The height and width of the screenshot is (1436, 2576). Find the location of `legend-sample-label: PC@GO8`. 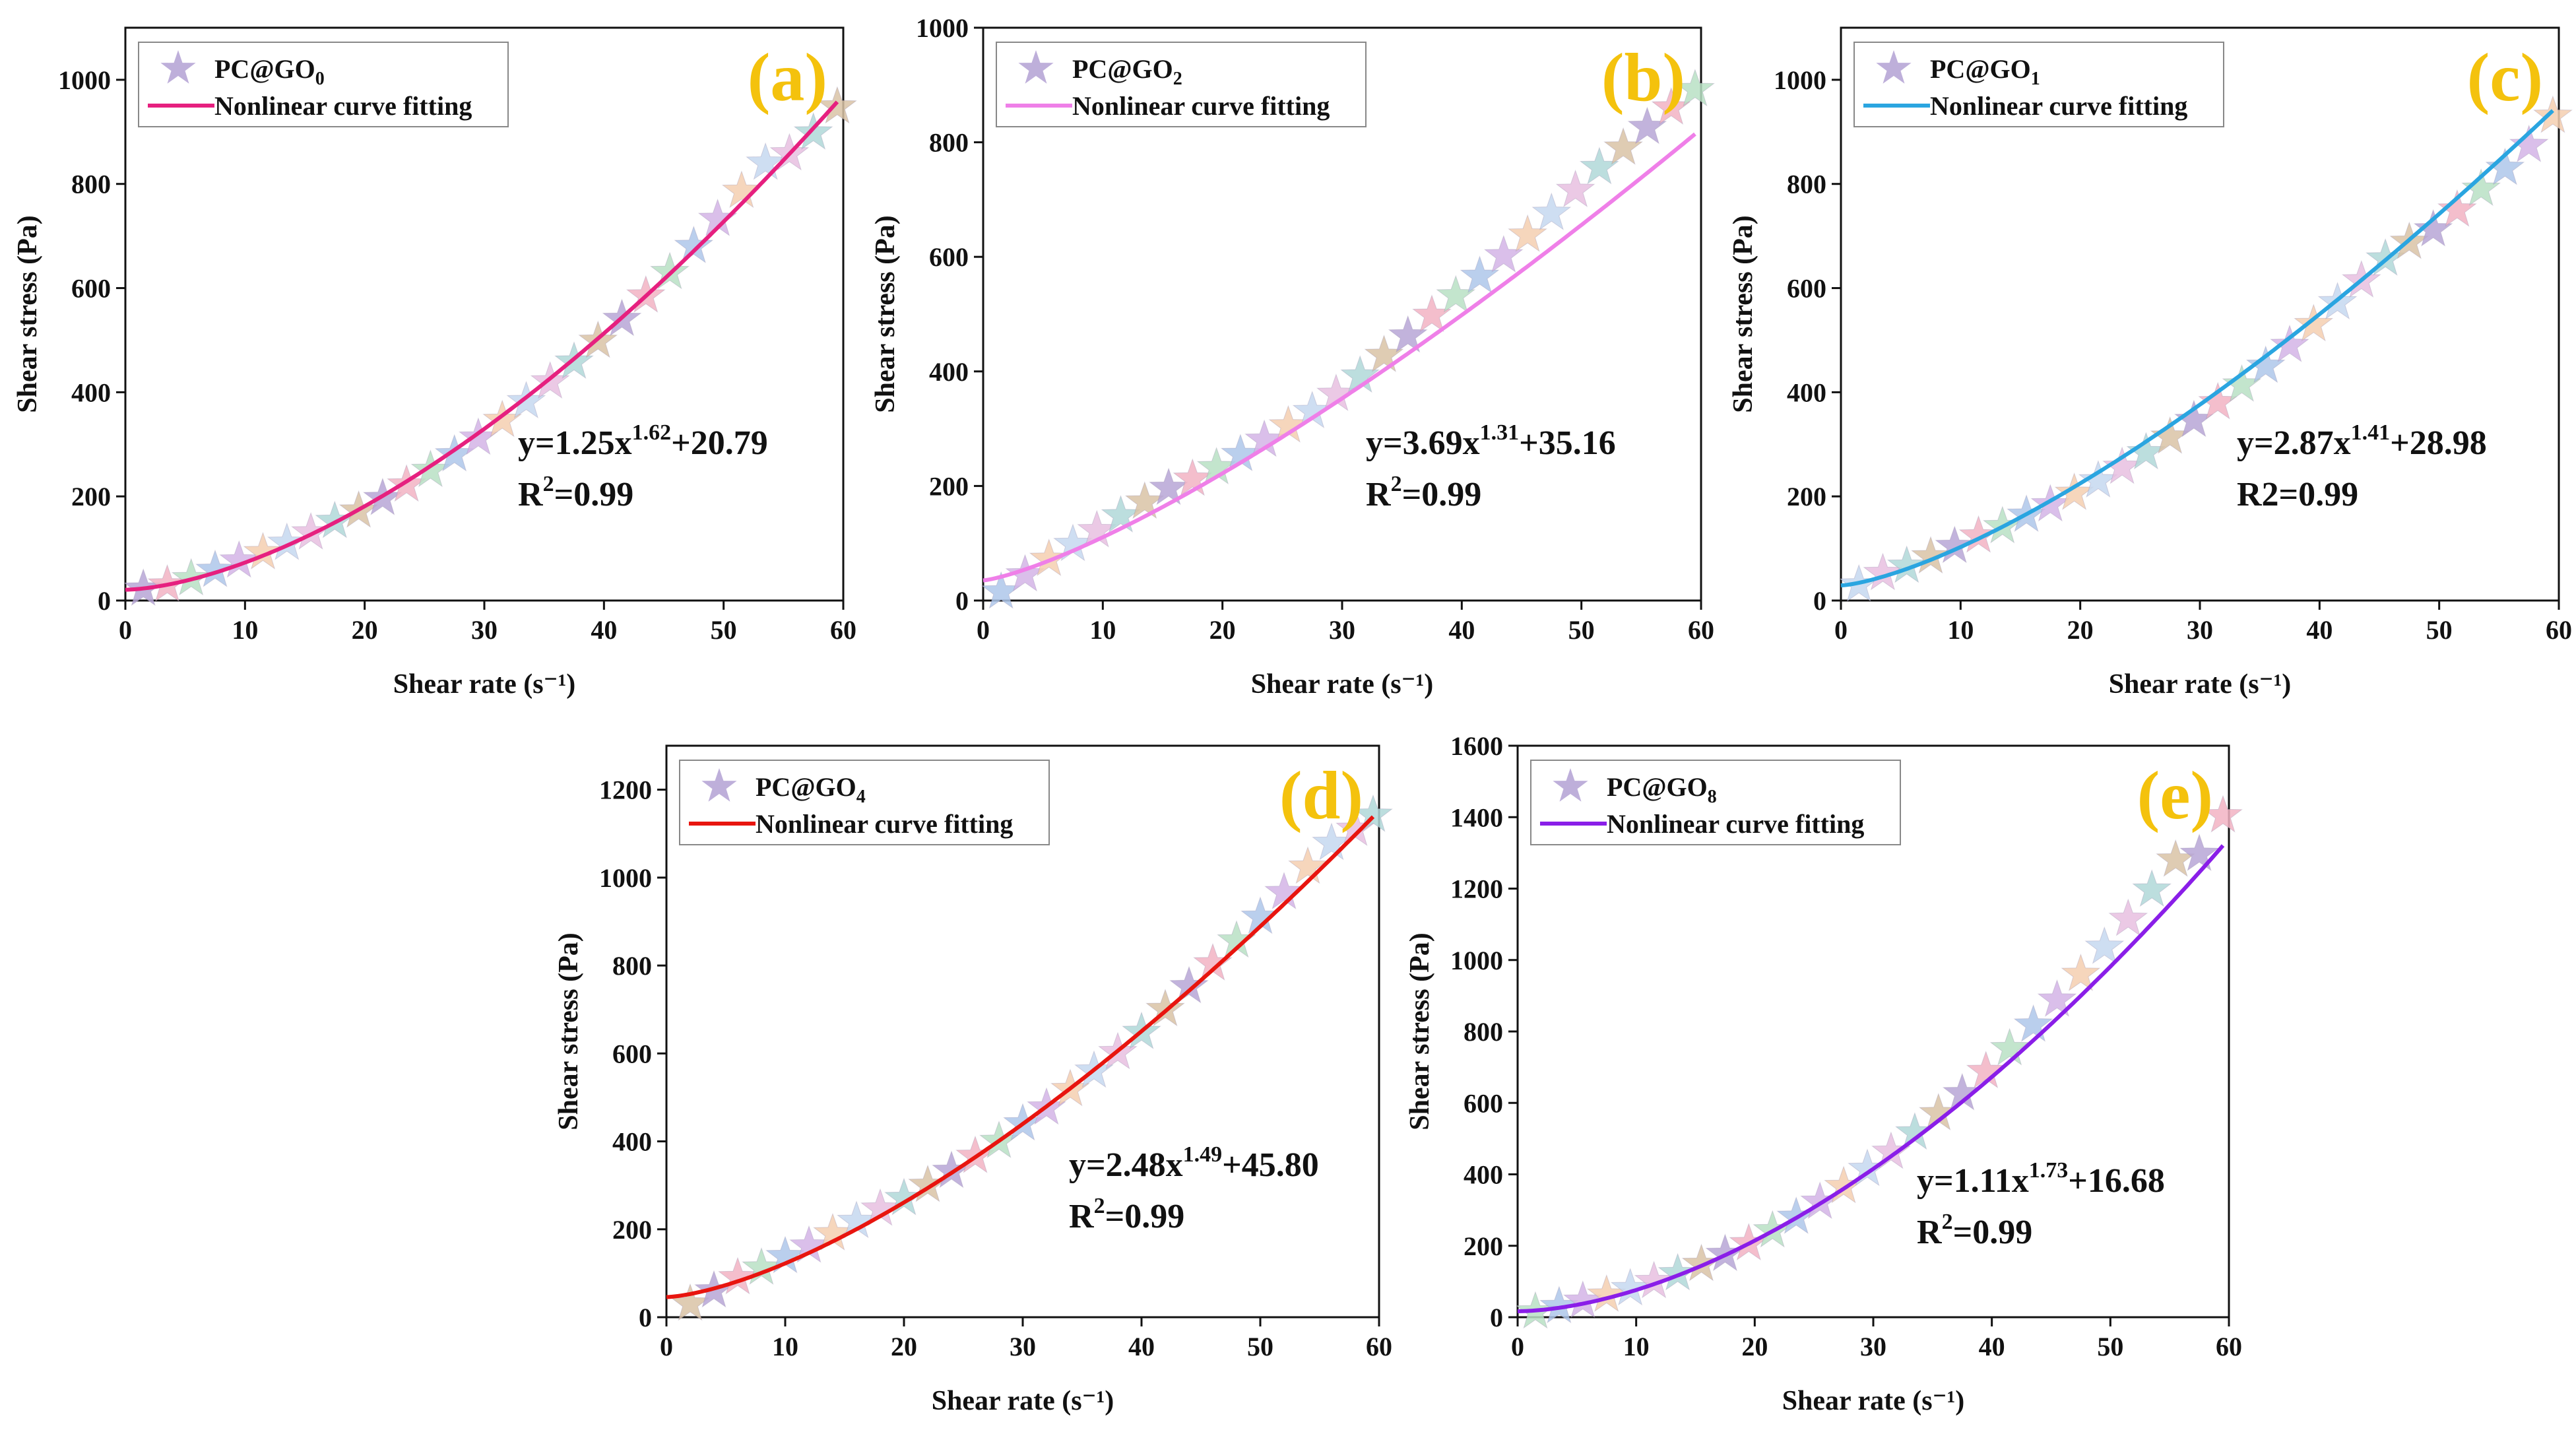

legend-sample-label: PC@GO8 is located at coordinates (1662, 789).